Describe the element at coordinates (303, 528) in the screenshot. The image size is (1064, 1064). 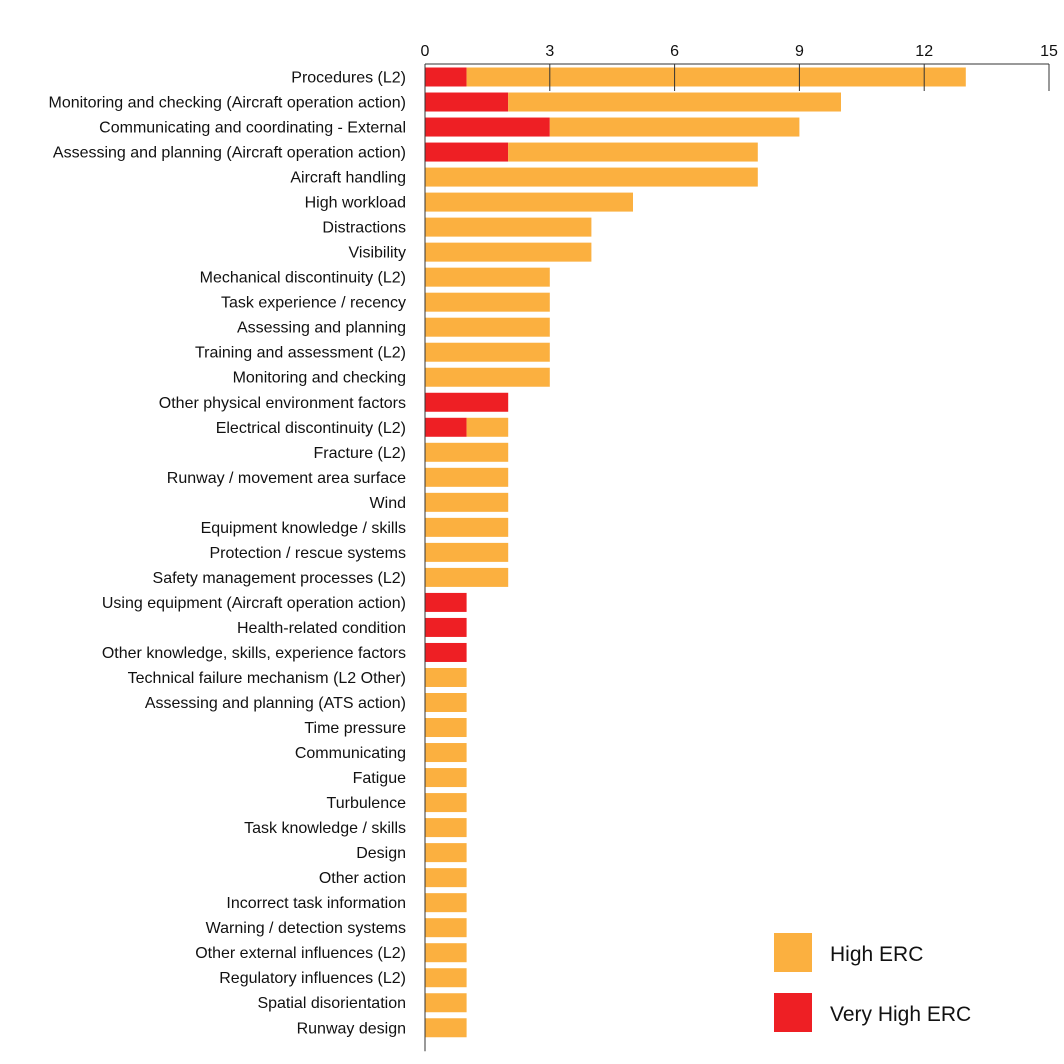
I see `category-label: Equipment knowledge / skills` at that location.